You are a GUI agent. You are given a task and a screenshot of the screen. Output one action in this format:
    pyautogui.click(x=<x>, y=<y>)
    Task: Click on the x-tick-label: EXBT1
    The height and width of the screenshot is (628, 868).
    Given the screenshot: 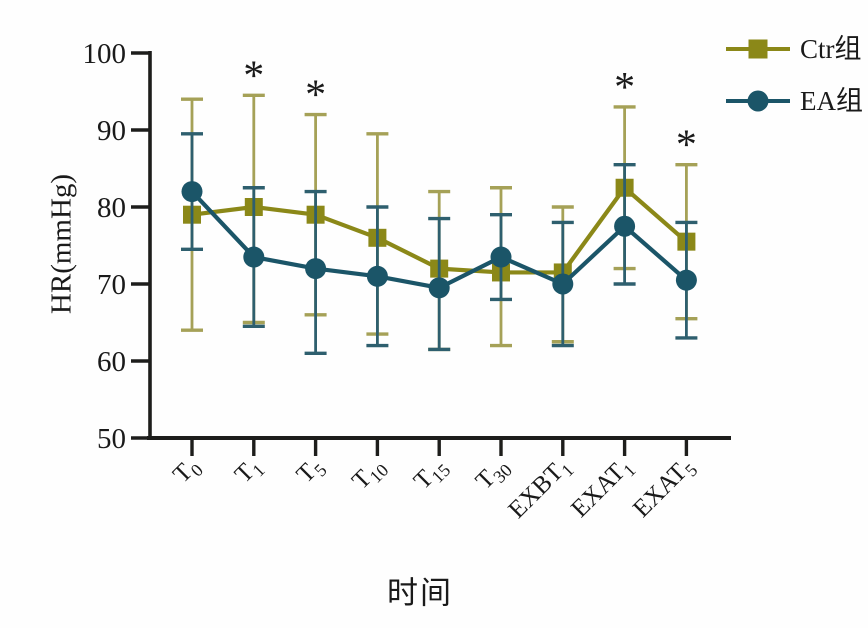 What is the action you would take?
    pyautogui.click(x=540, y=489)
    